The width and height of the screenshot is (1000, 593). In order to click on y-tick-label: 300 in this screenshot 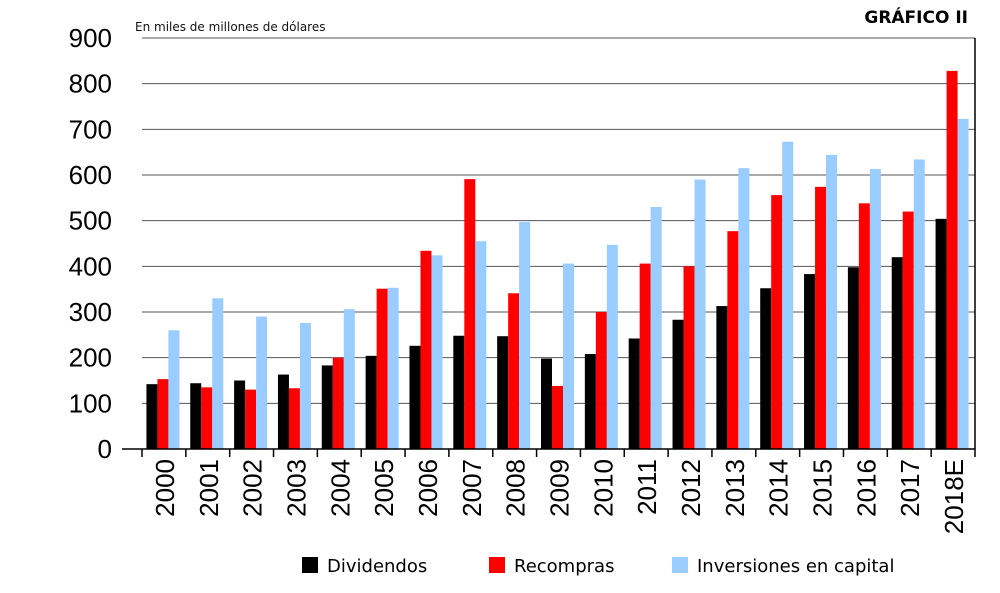, I will do `click(90, 312)`.